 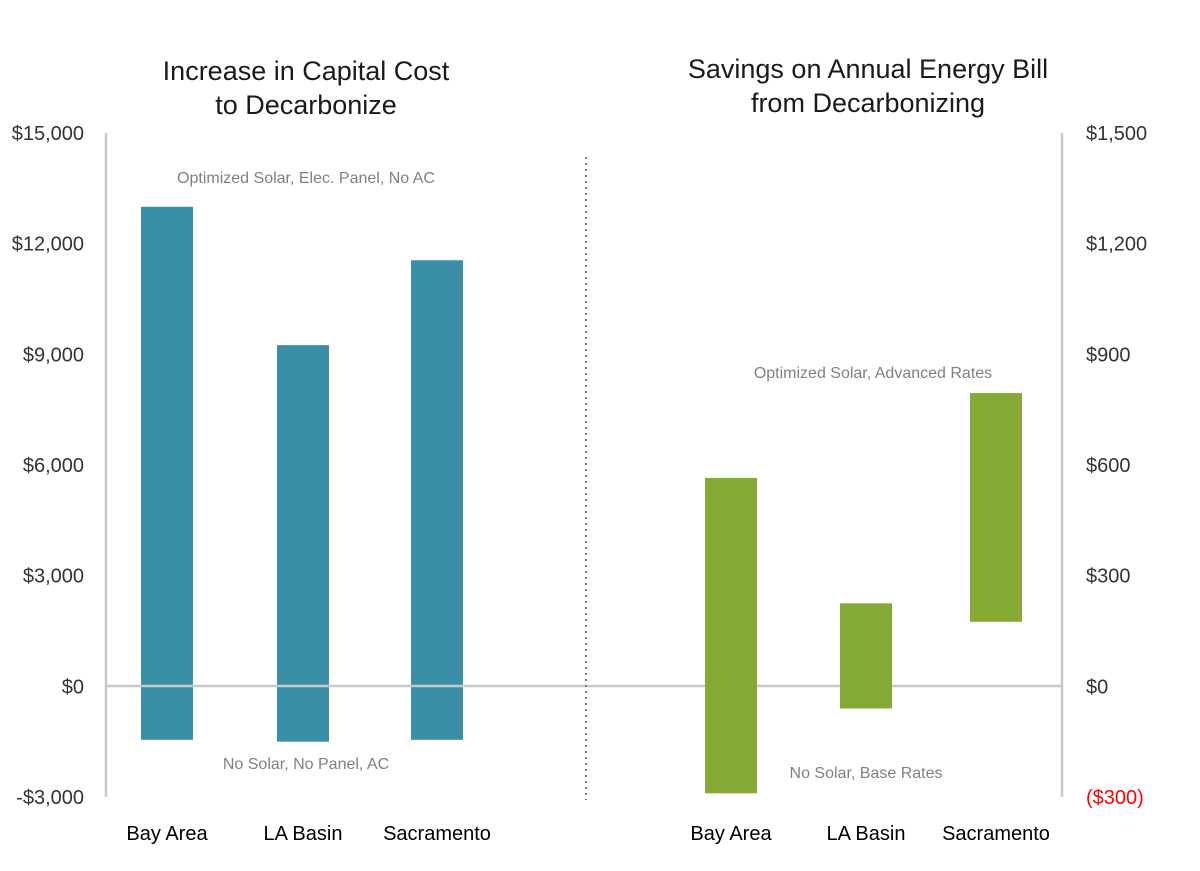 What do you see at coordinates (866, 656) in the screenshot?
I see `energy-savings-bar-la-basin` at bounding box center [866, 656].